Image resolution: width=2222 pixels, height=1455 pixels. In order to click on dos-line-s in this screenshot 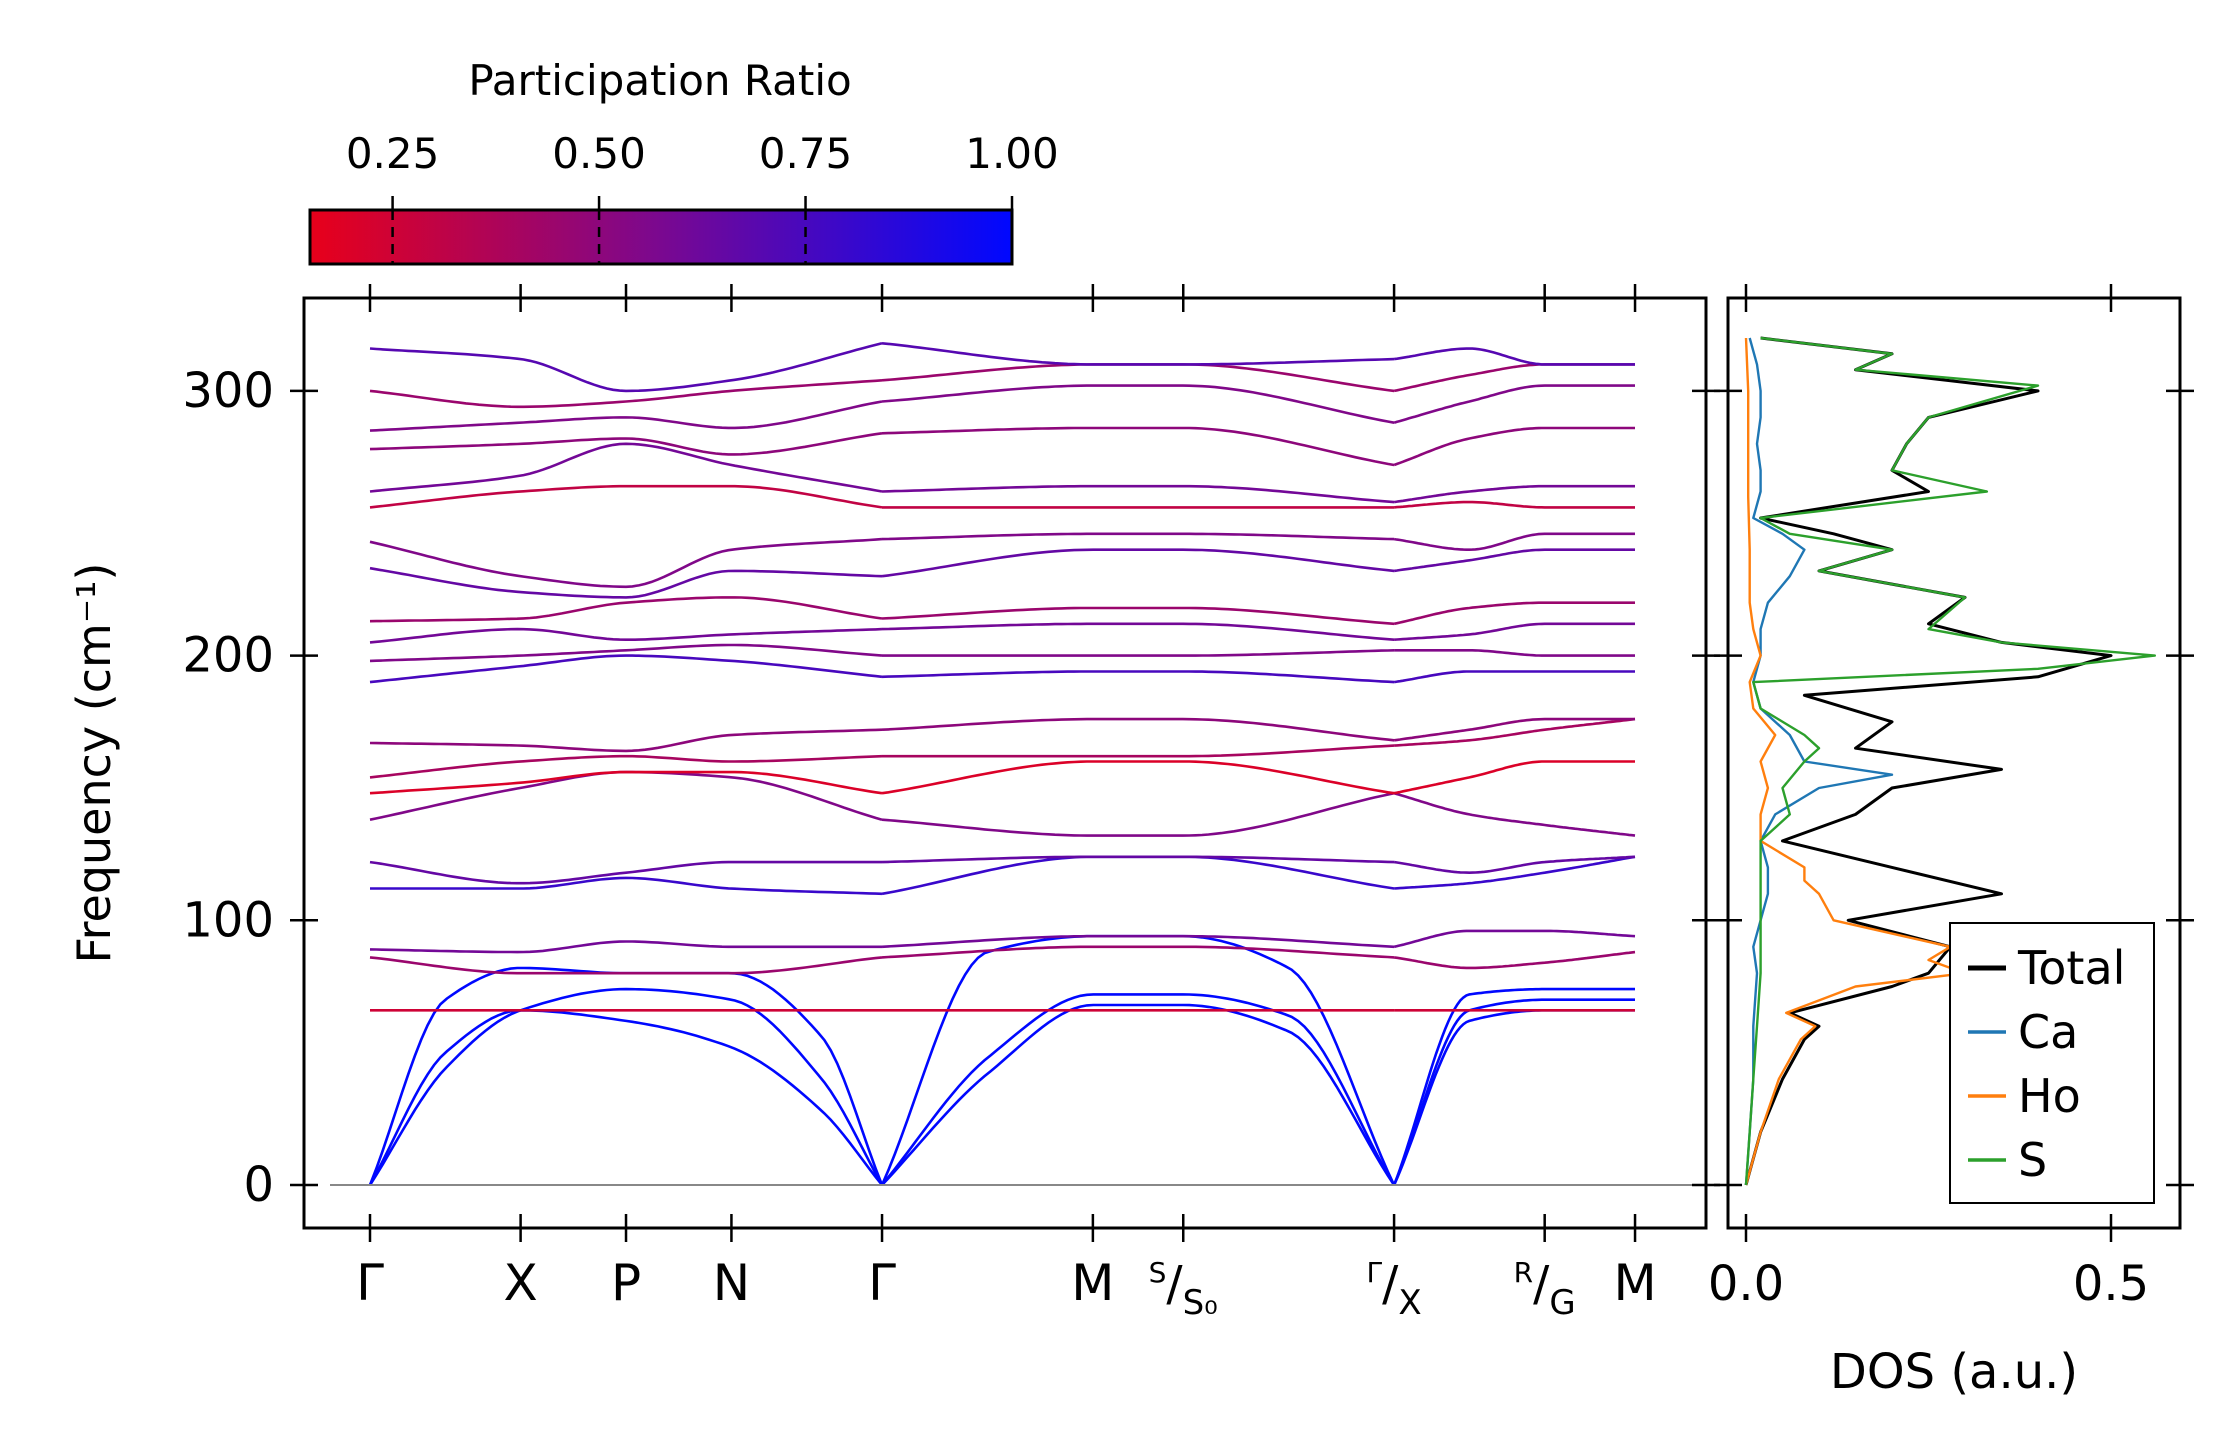, I will do `click(1950, 761)`.